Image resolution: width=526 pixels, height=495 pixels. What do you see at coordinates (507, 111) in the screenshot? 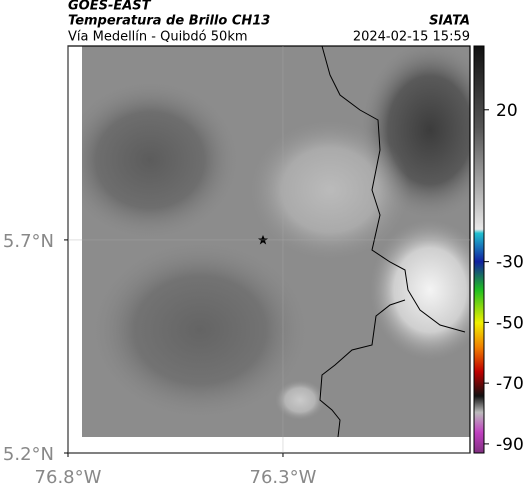
I see `colorbar-tick-label: 20` at bounding box center [507, 111].